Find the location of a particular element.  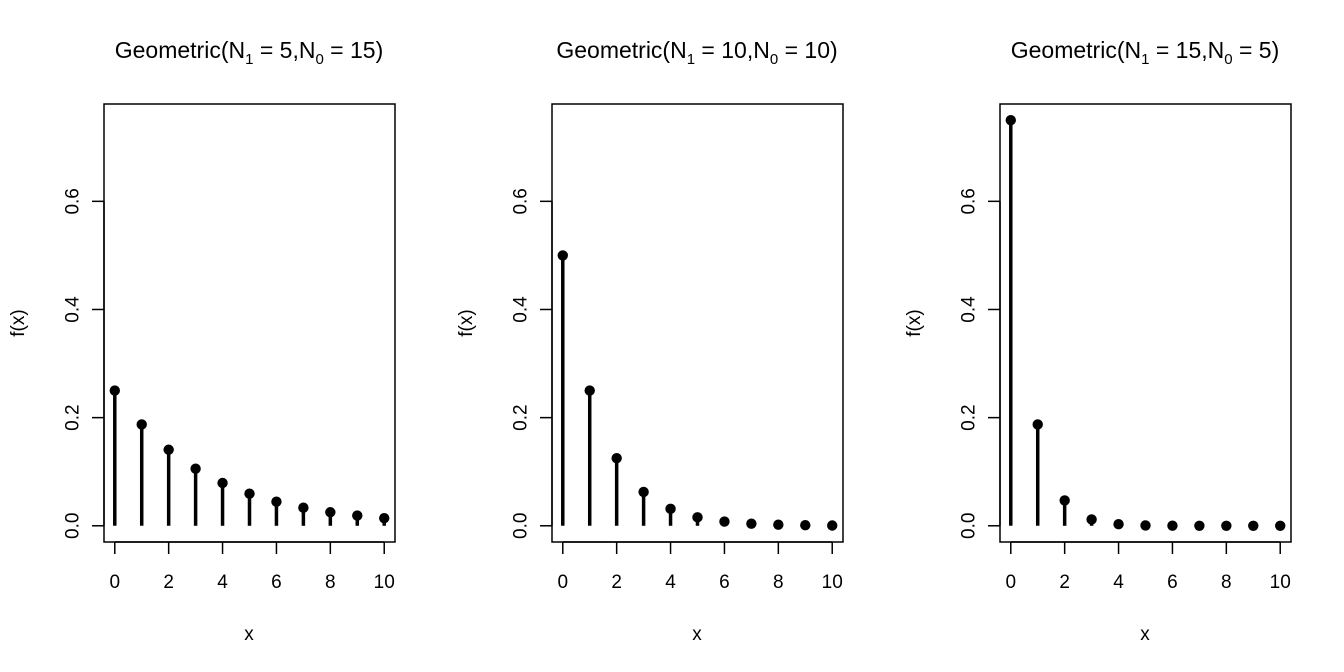

panel-title: Geometric(N1 = 15,N0 = 5) is located at coordinates (1145, 52).